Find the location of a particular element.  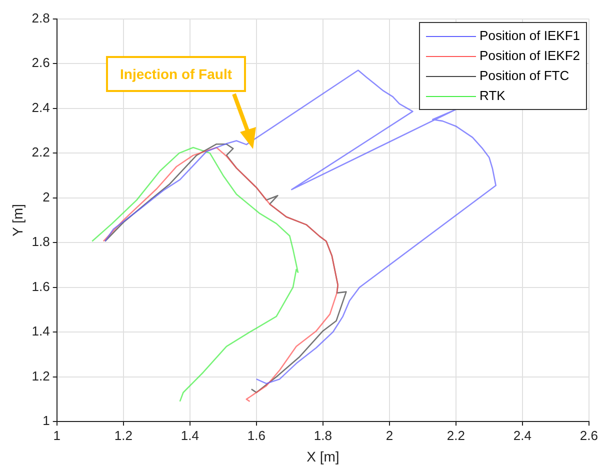

legend-label: Position of IEKF1 is located at coordinates (530, 36).